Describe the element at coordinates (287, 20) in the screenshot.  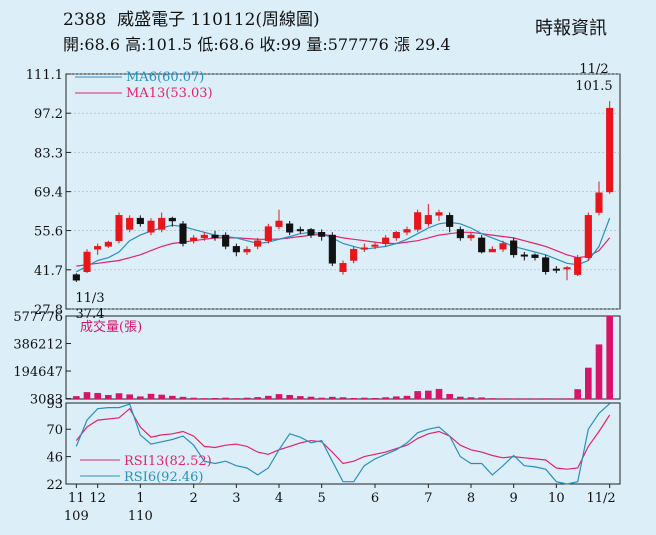
I see `chart-kind: (周線圖)` at that location.